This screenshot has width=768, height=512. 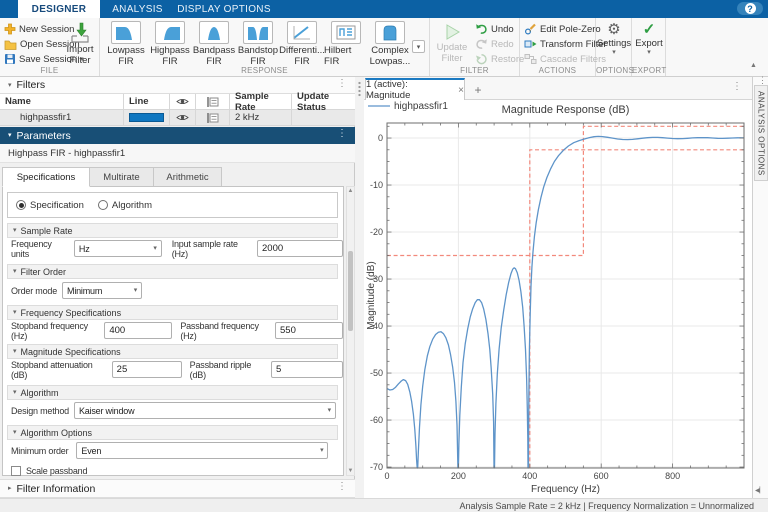 I want to click on filter-section-label: FILTER, so click(x=474, y=70).